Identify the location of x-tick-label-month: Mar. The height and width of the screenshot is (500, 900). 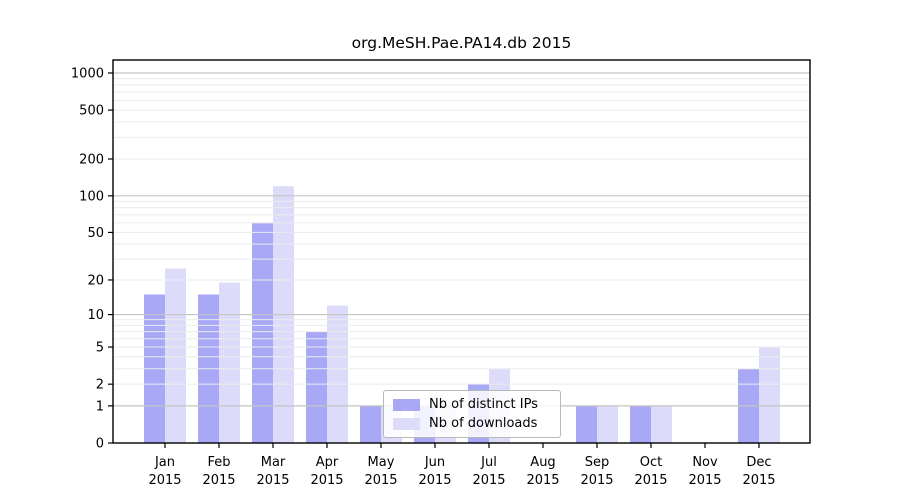
(273, 462).